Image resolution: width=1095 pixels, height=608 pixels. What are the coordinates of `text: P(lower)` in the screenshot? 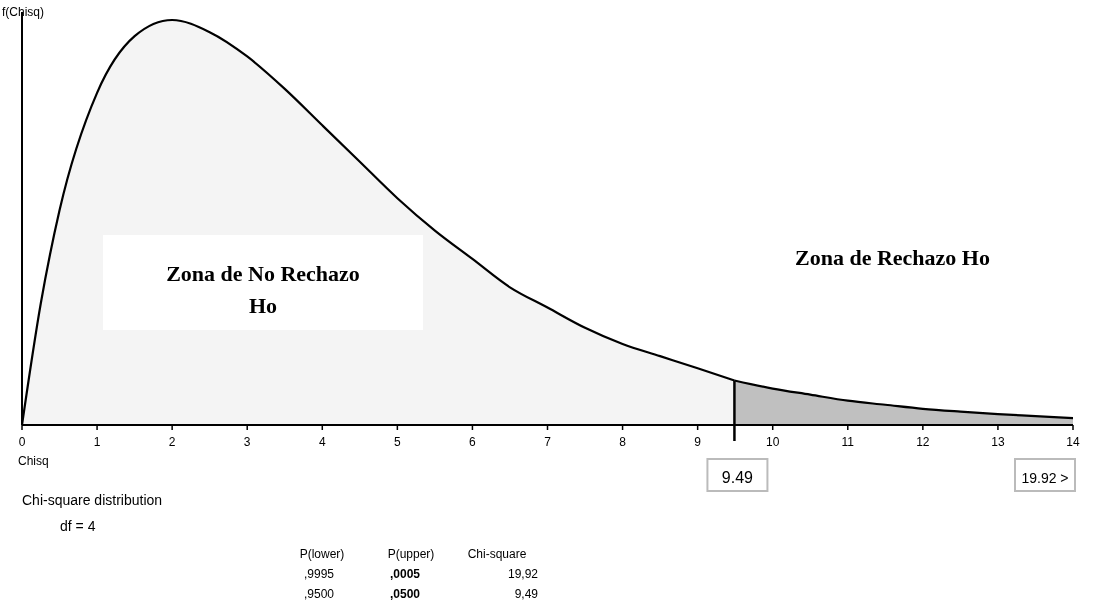 It's located at (322, 554).